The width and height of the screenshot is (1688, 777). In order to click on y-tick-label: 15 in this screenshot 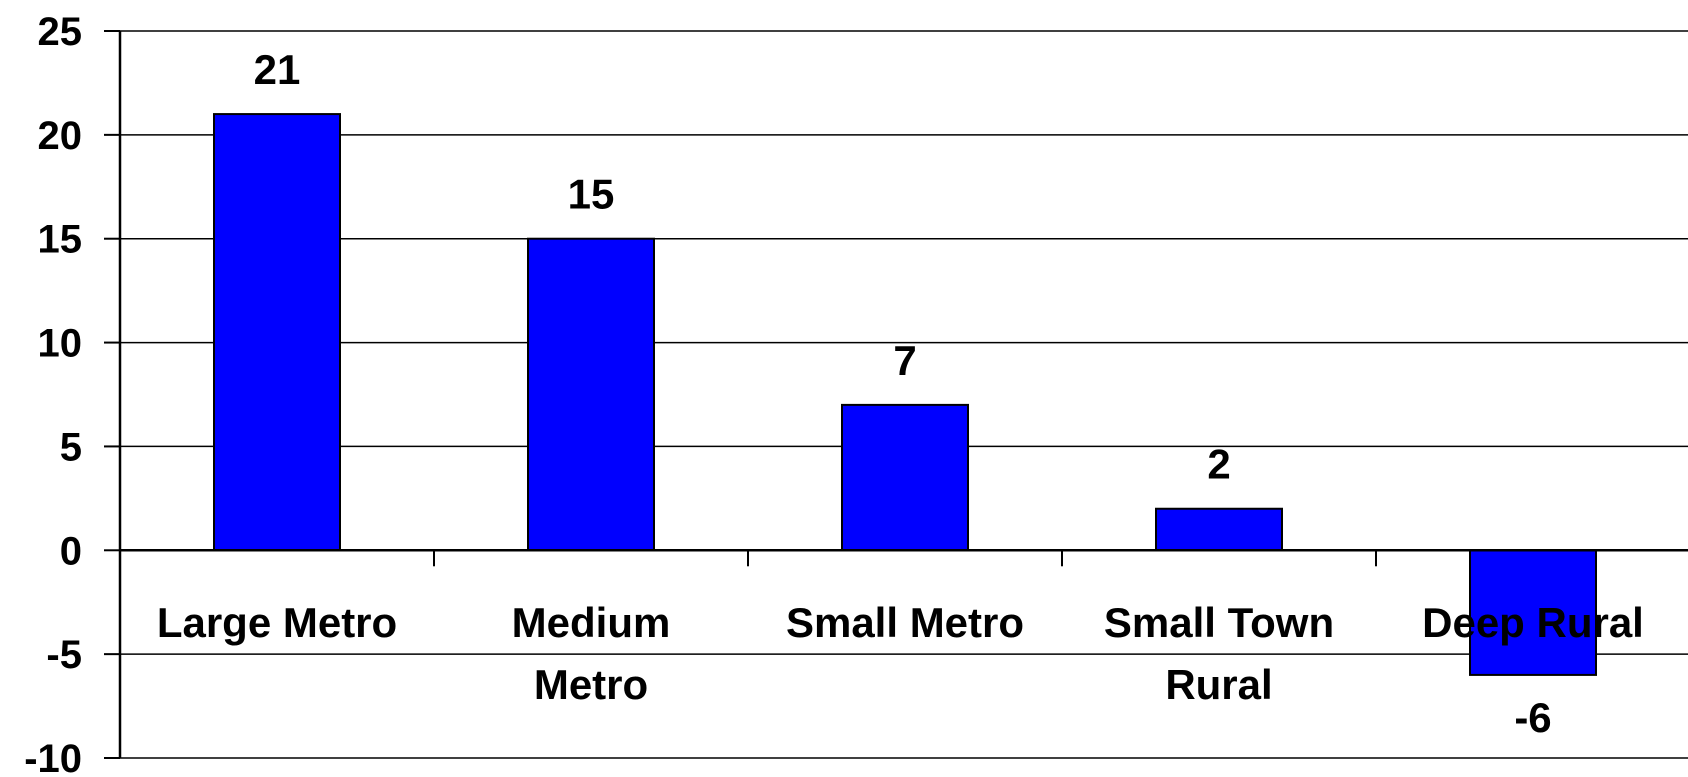, I will do `click(60, 240)`.